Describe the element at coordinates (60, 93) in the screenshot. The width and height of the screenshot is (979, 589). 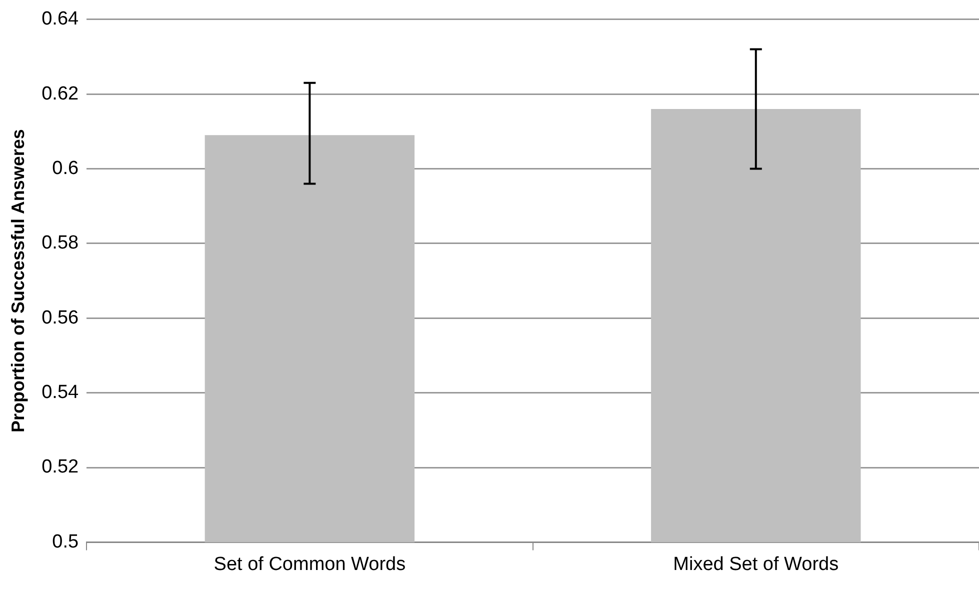
I see `y-tick-label: 0.62` at that location.